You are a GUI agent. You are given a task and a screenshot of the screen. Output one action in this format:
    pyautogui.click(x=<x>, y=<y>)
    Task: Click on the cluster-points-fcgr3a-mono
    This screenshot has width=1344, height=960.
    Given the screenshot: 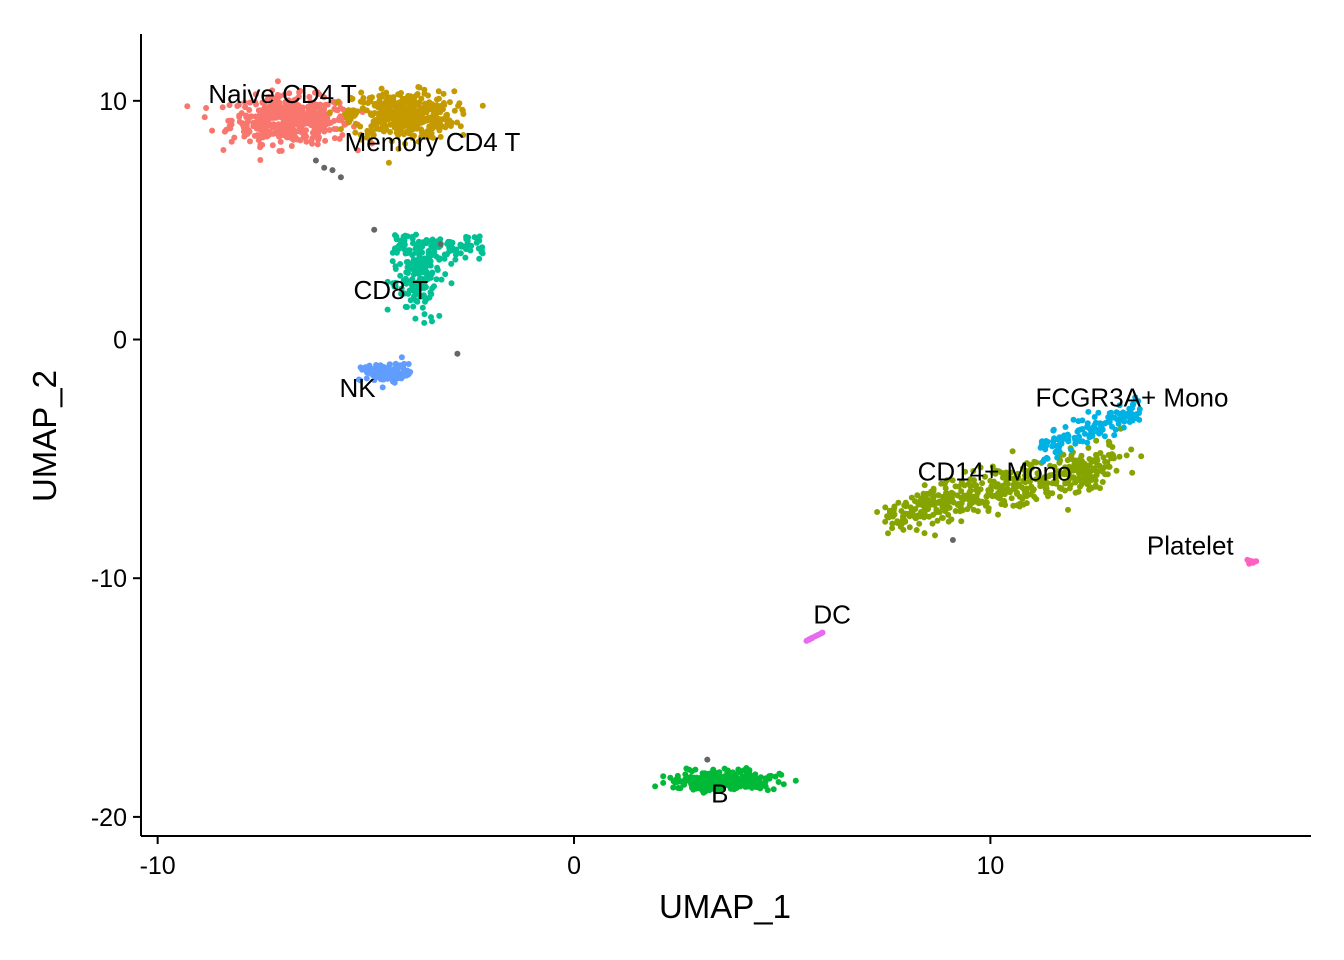 What is the action you would take?
    pyautogui.click(x=1090, y=429)
    